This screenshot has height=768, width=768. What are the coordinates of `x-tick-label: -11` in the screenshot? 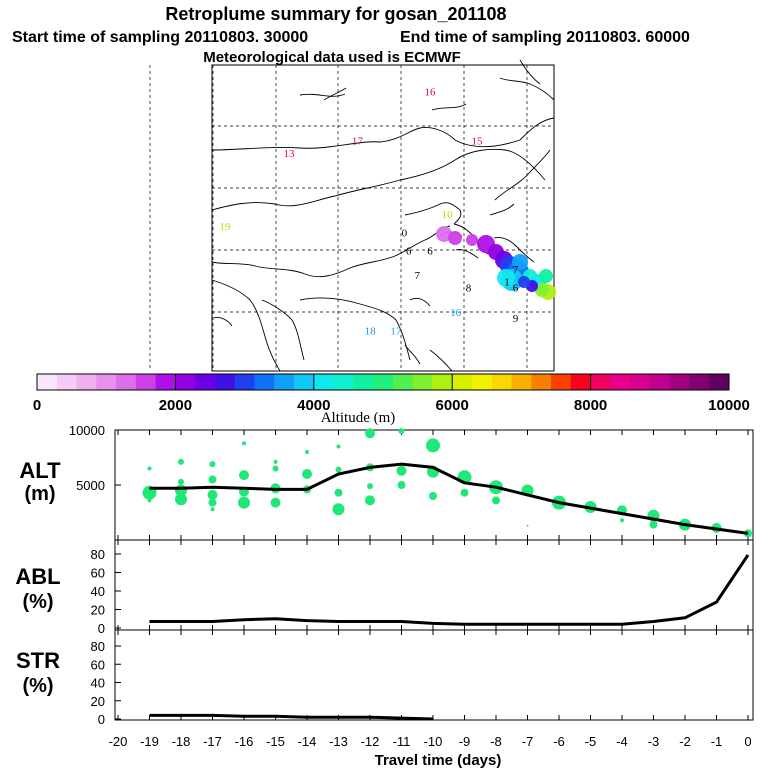 It's located at (402, 741).